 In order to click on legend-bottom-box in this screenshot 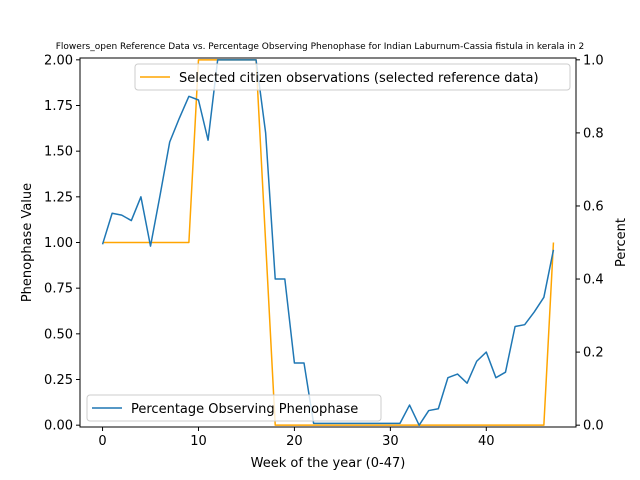, I will do `click(234, 408)`.